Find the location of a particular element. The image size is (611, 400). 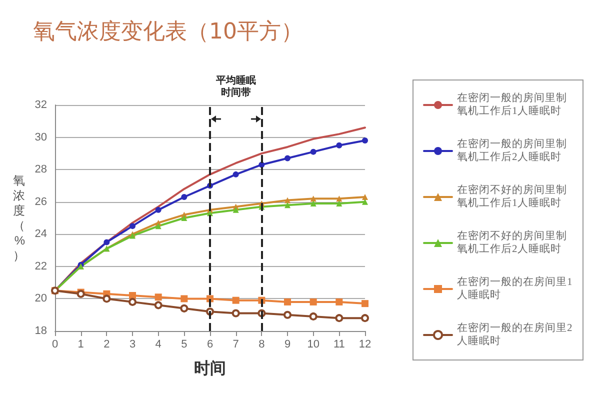

x-tick-label: 2 is located at coordinates (107, 344).